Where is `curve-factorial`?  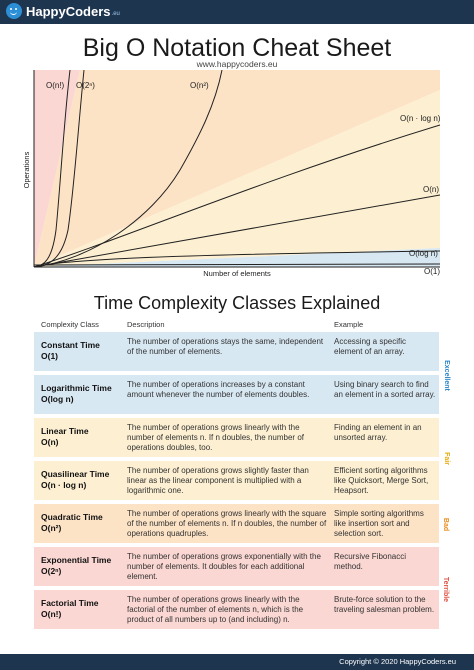
curve-factorial is located at coordinates (52, 169).